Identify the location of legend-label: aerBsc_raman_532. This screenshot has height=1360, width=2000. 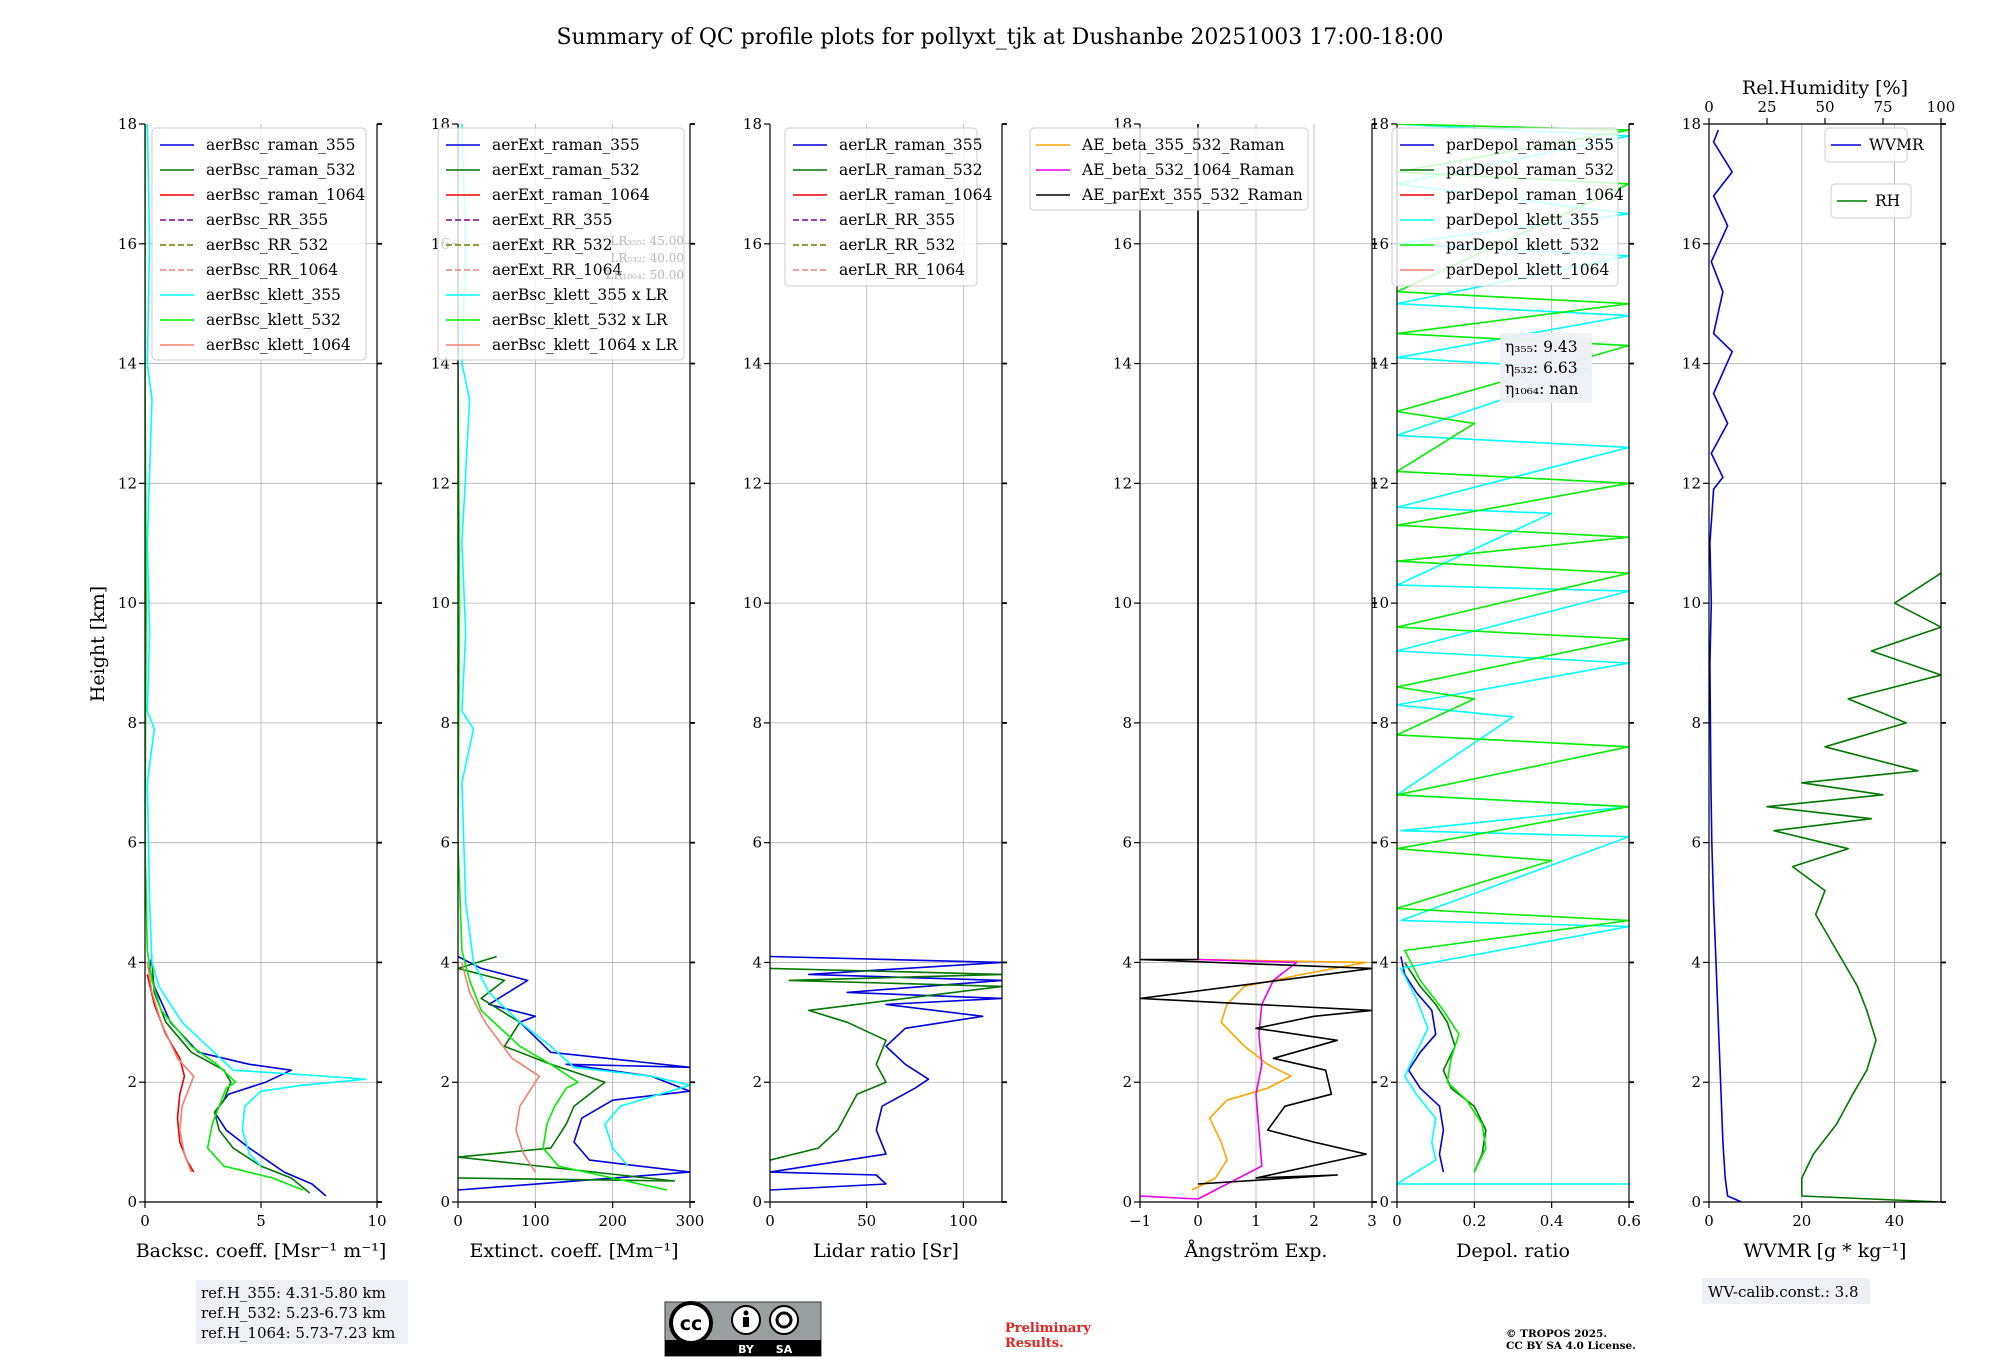
(281, 170).